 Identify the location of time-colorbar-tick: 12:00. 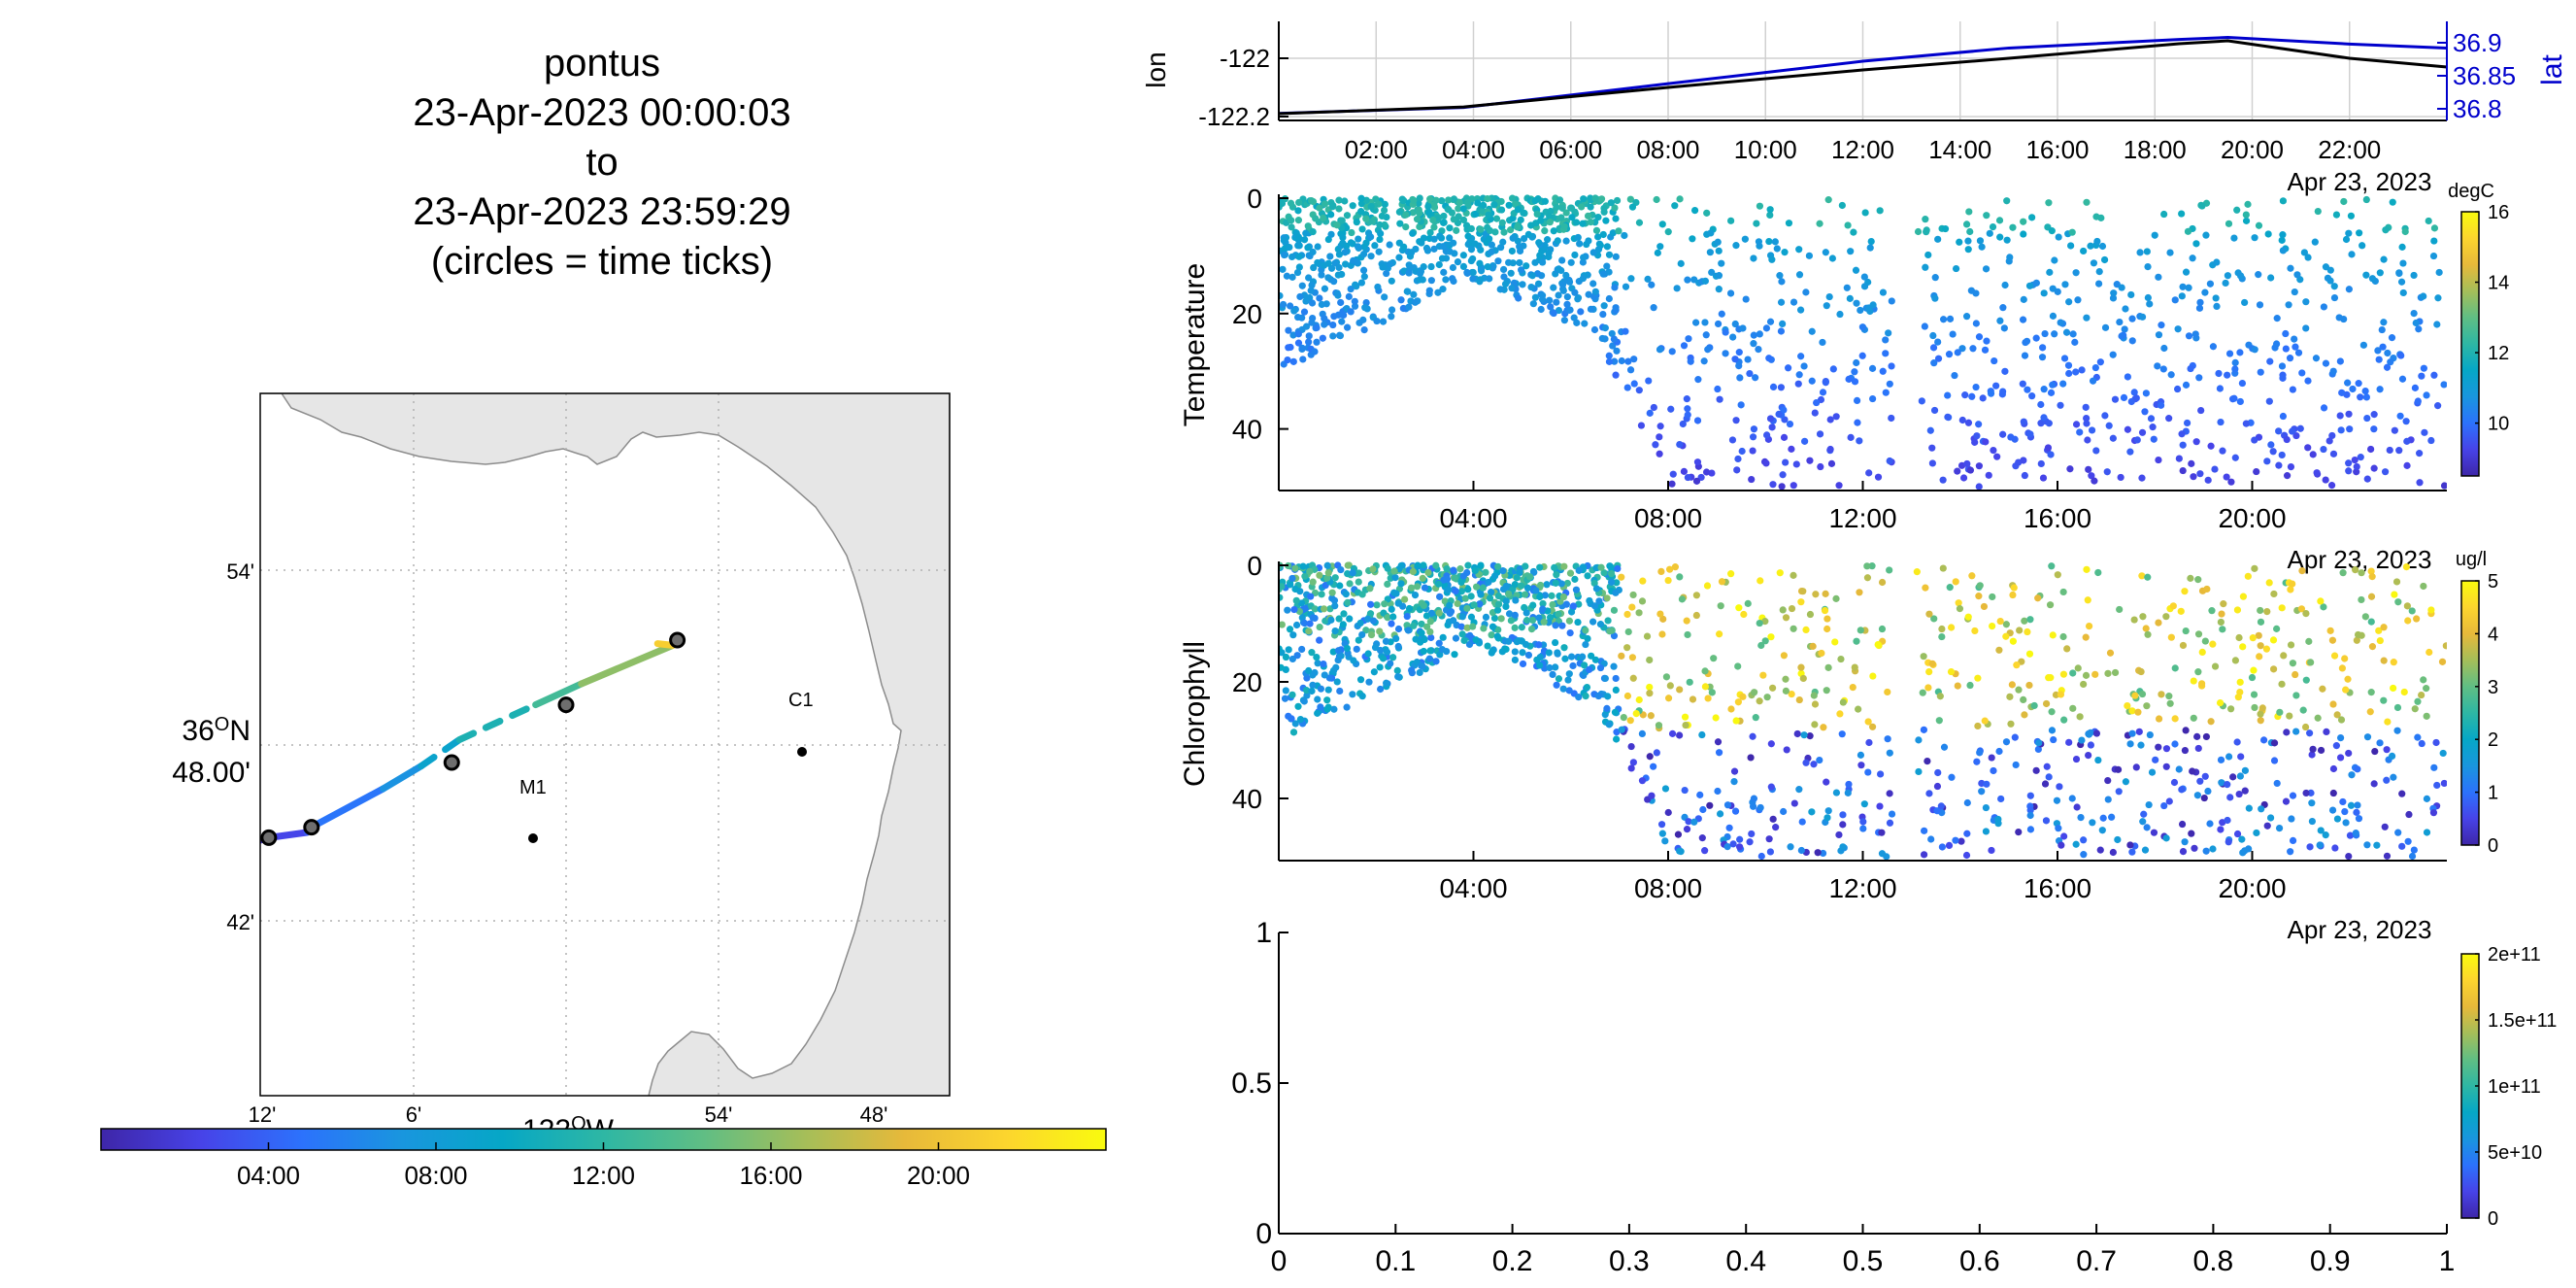
(604, 1175).